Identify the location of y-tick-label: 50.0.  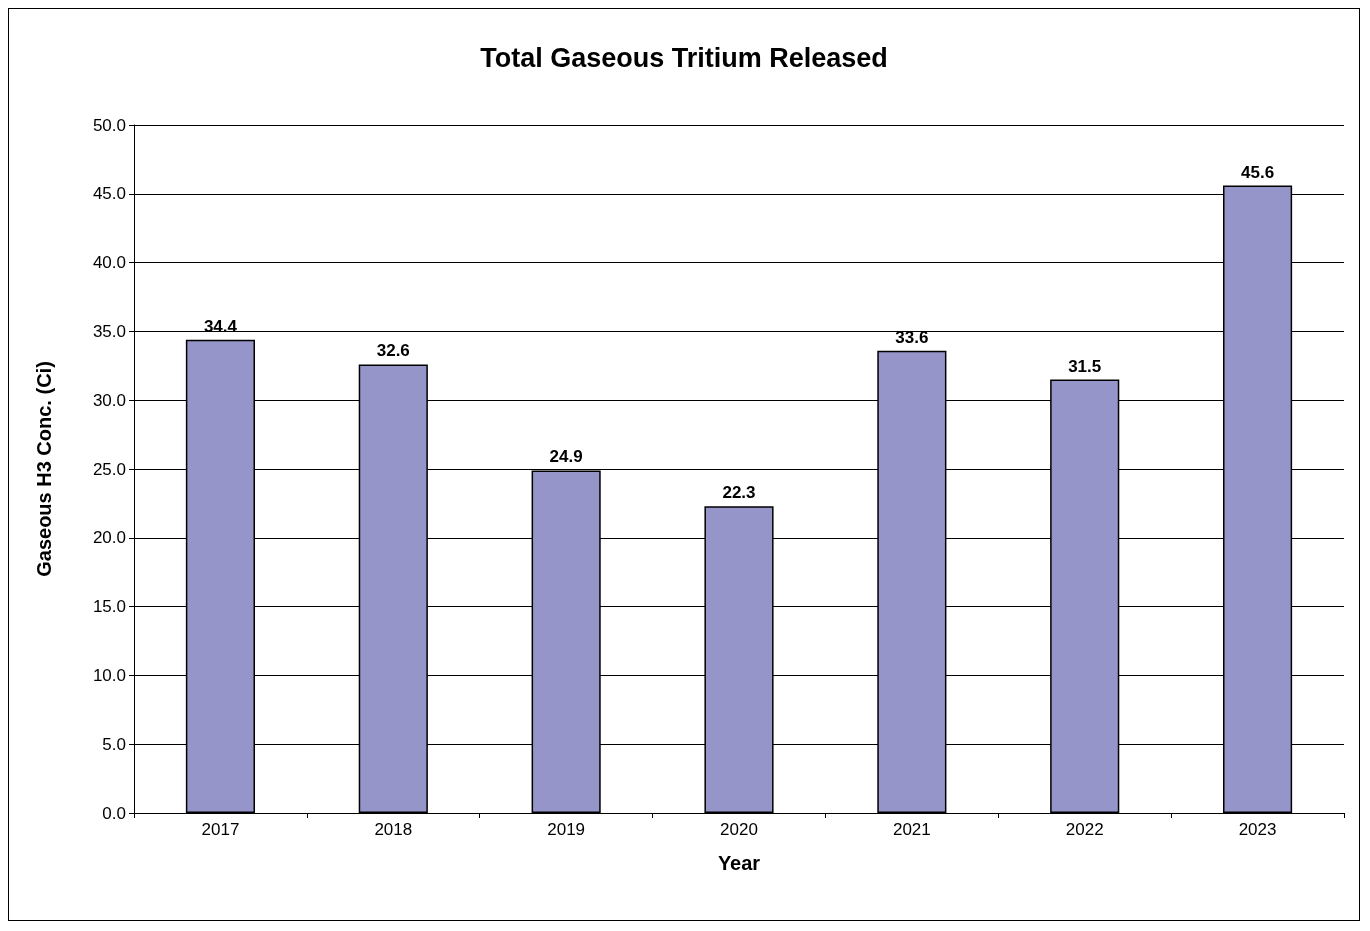
(109, 125).